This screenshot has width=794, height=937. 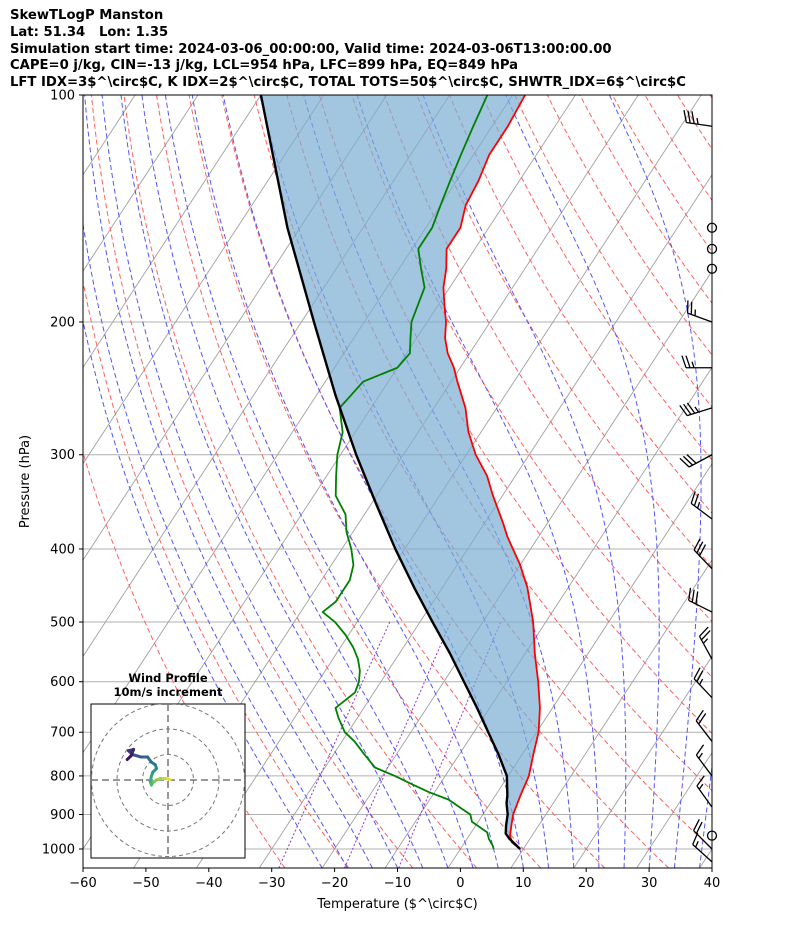 I want to click on y-tick-label: 900, so click(x=62, y=815).